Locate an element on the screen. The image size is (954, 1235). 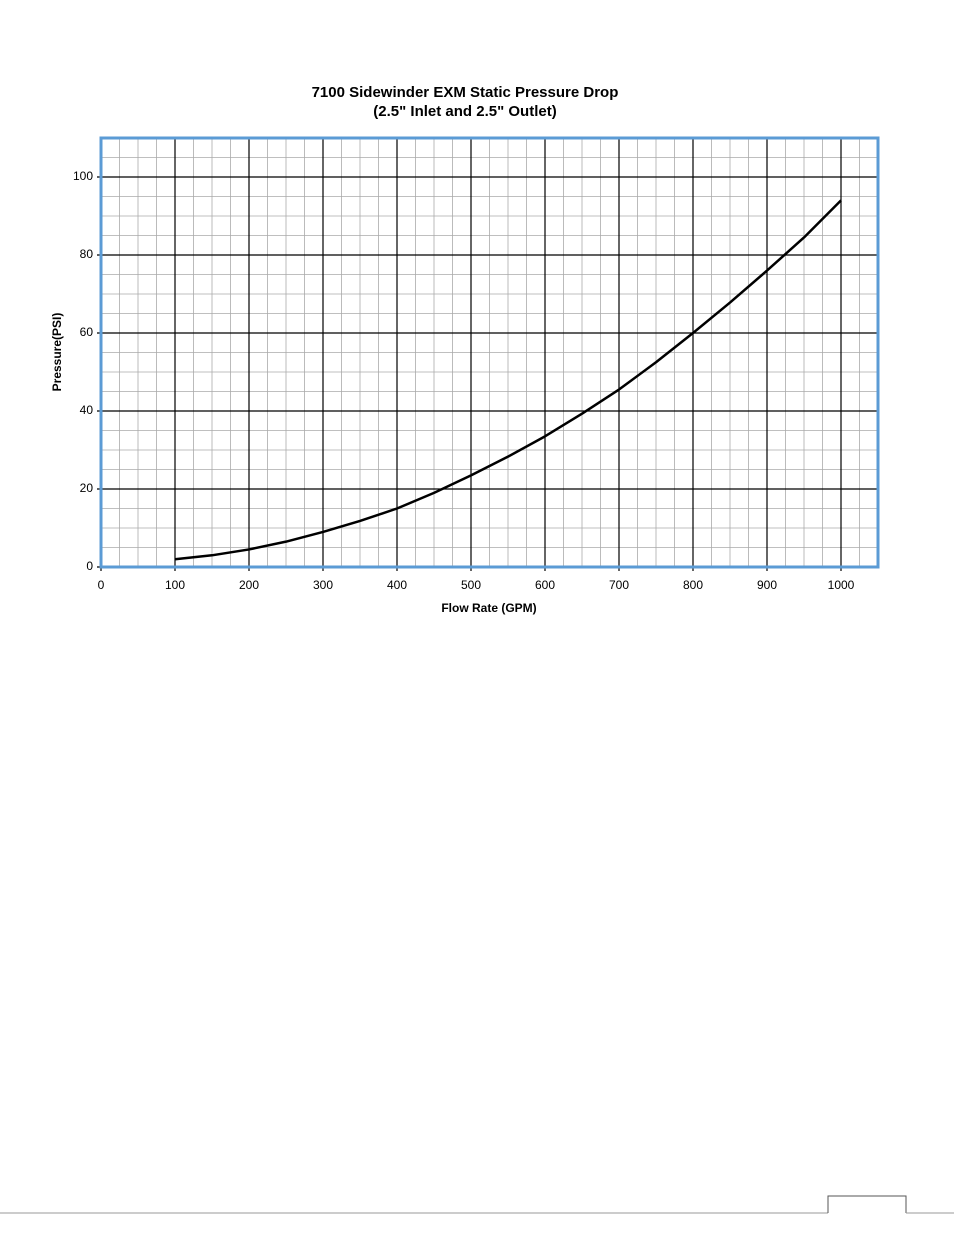
x-tick-label: 800 is located at coordinates (693, 585).